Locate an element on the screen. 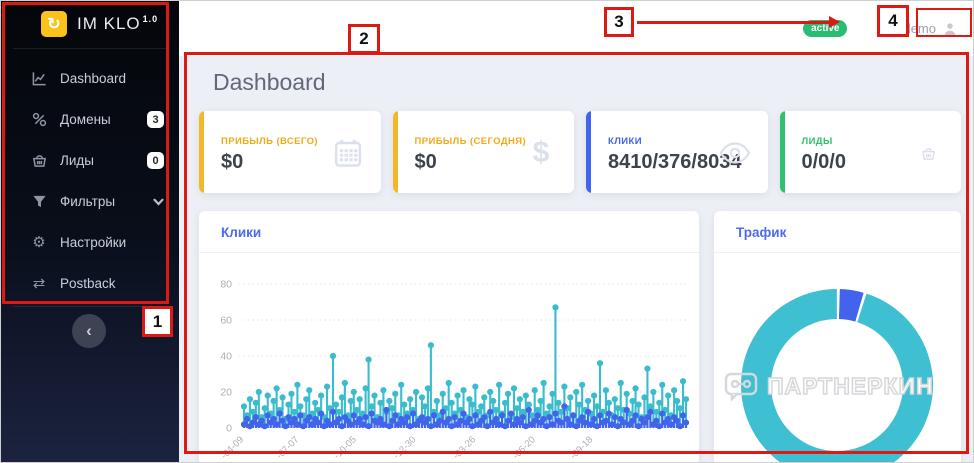 Image resolution: width=974 pixels, height=463 pixels. watermark-text: ПАРТНЕРКИН is located at coordinates (850, 386).